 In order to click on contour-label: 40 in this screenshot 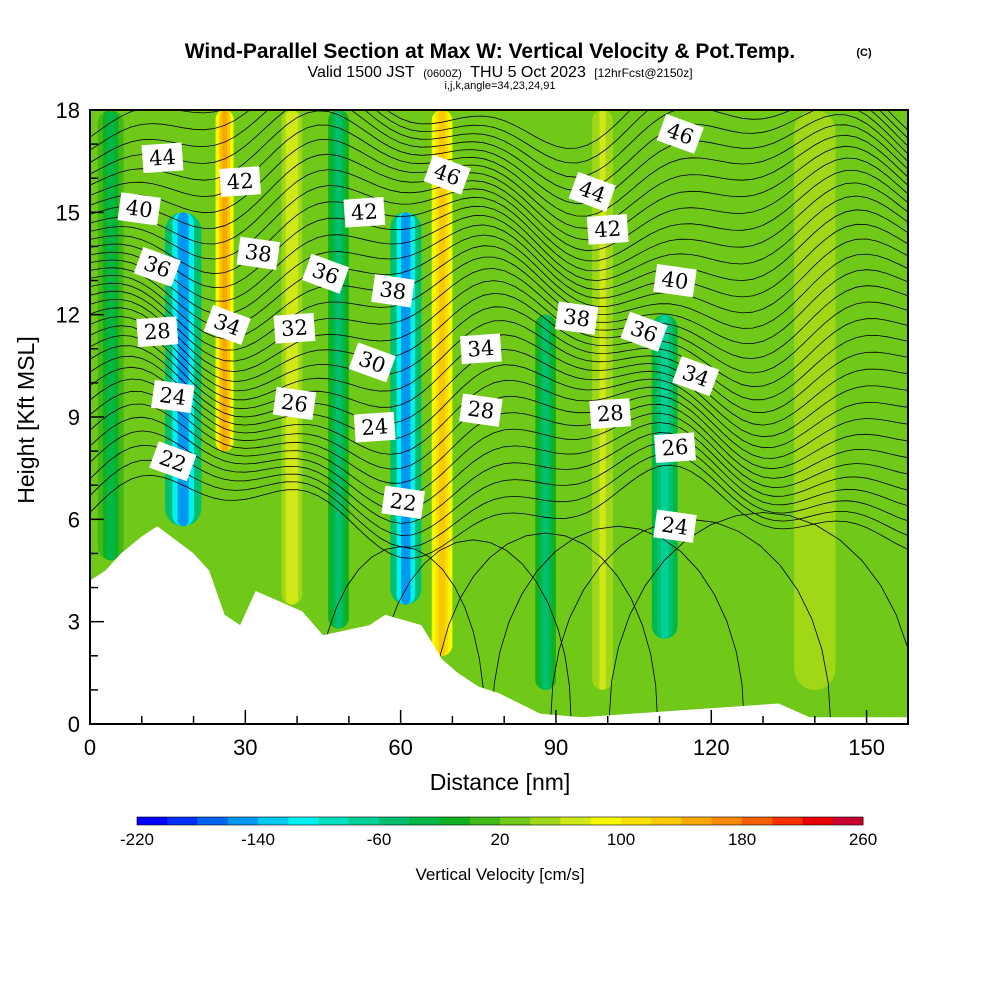, I will do `click(139, 209)`.